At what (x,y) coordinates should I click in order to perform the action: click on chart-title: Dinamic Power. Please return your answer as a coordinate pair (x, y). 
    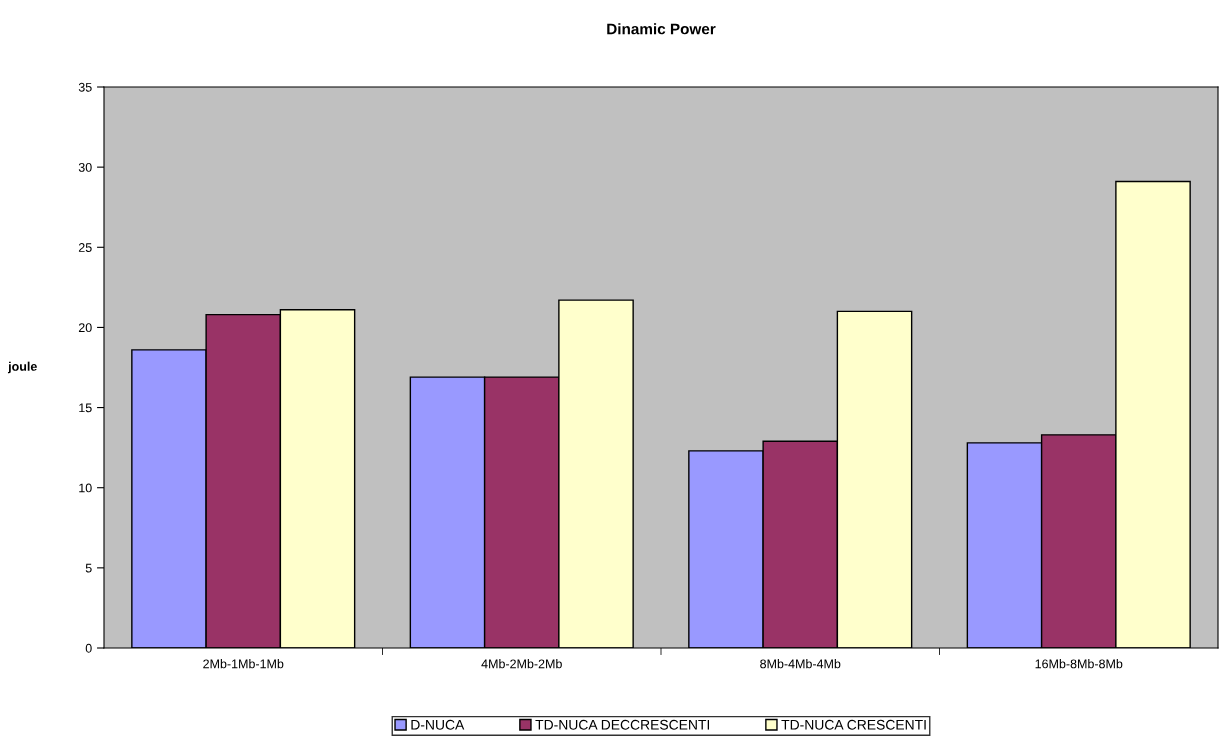
    Looking at the image, I should click on (661, 29).